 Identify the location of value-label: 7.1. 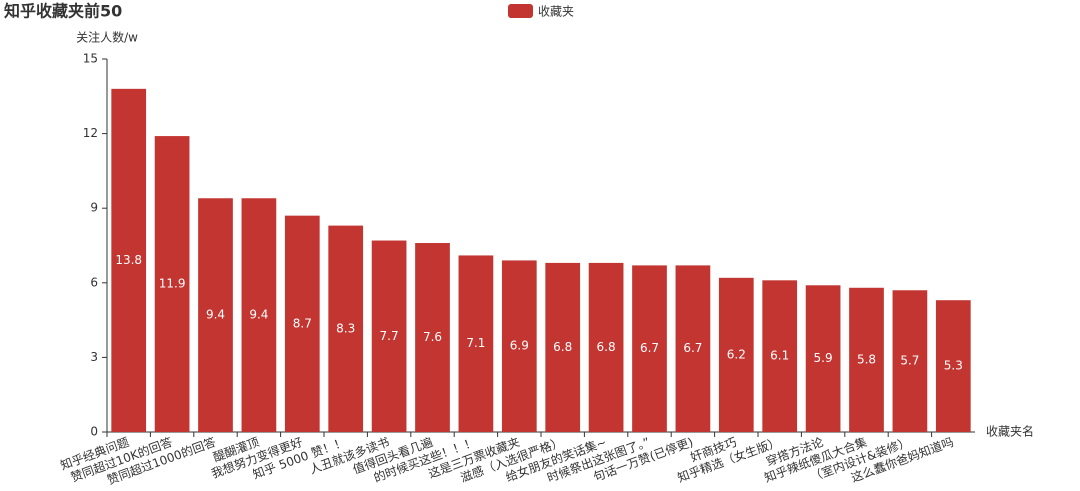
(475, 343).